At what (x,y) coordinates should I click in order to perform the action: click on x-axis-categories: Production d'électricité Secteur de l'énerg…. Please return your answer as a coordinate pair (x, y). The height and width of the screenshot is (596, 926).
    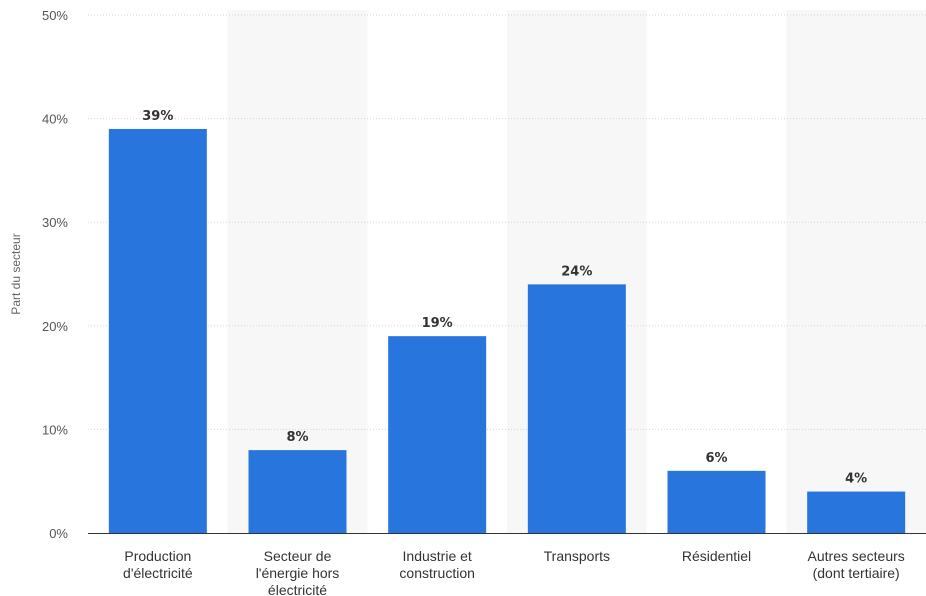
    Looking at the image, I should click on (514, 572).